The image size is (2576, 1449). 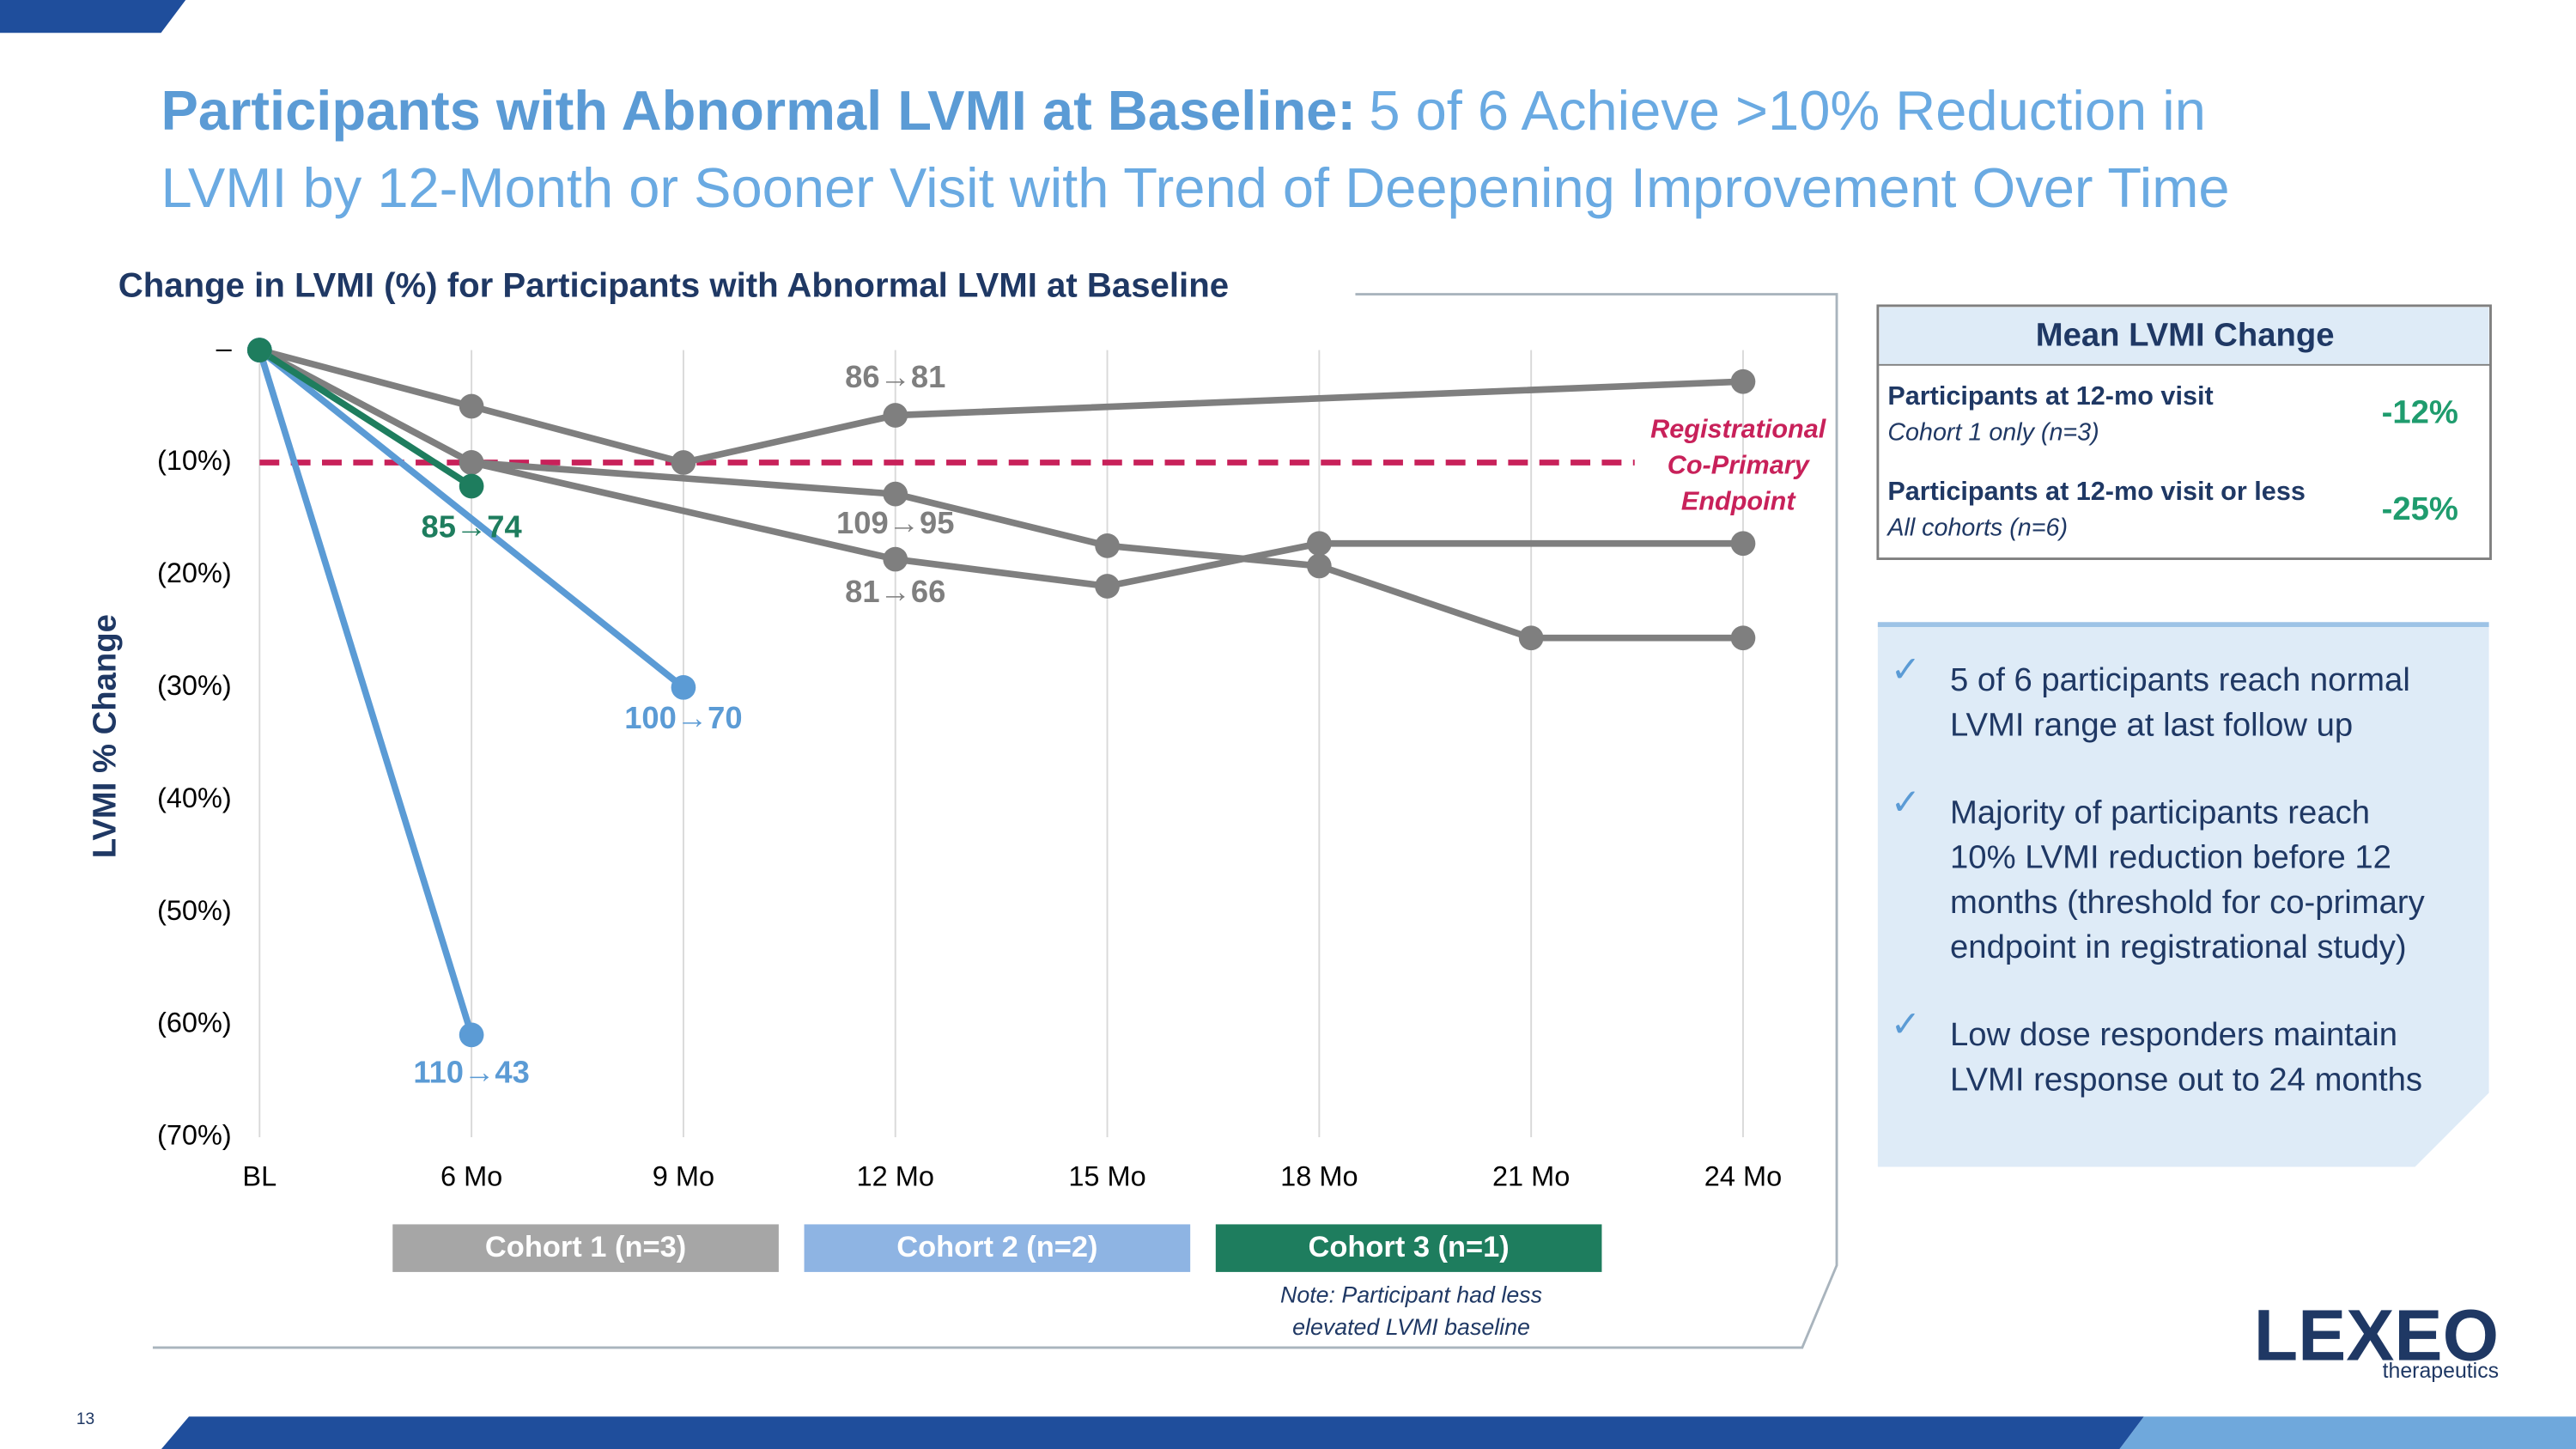 I want to click on x-tick-label: 15 Mo, so click(x=1107, y=1175).